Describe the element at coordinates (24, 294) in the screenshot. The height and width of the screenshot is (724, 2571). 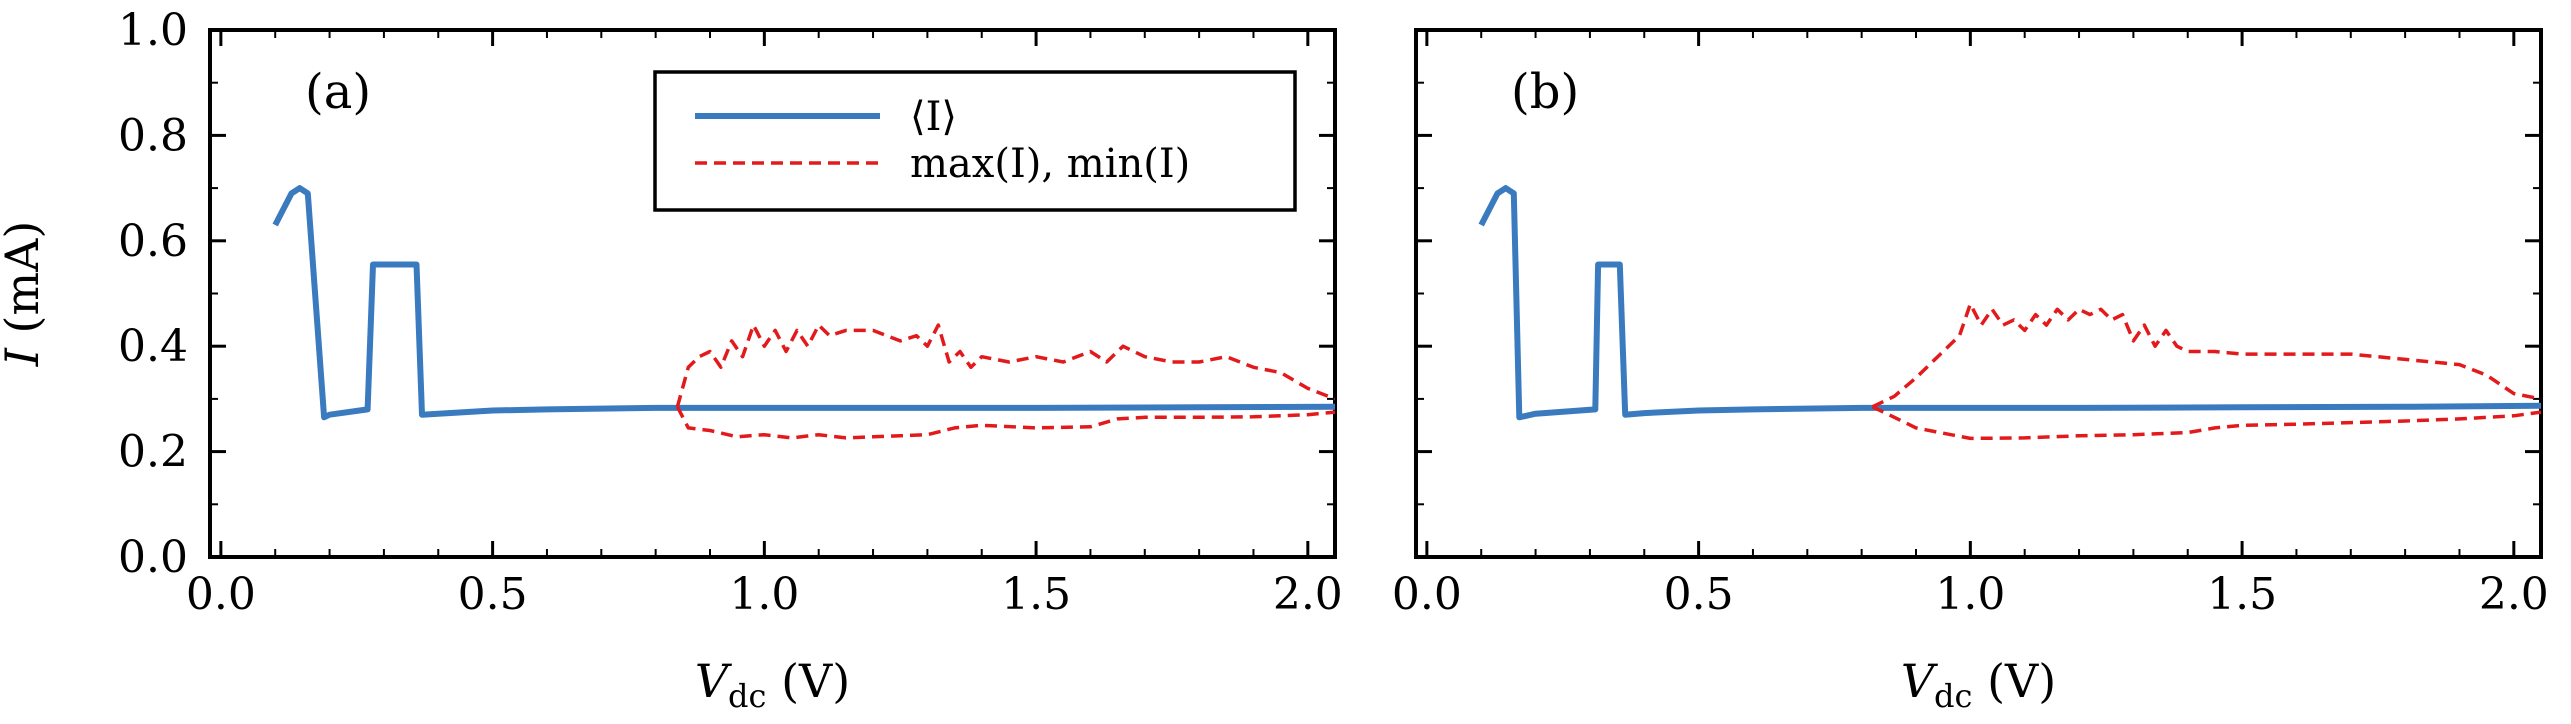
I see `y-axis-label: I (mA)` at that location.